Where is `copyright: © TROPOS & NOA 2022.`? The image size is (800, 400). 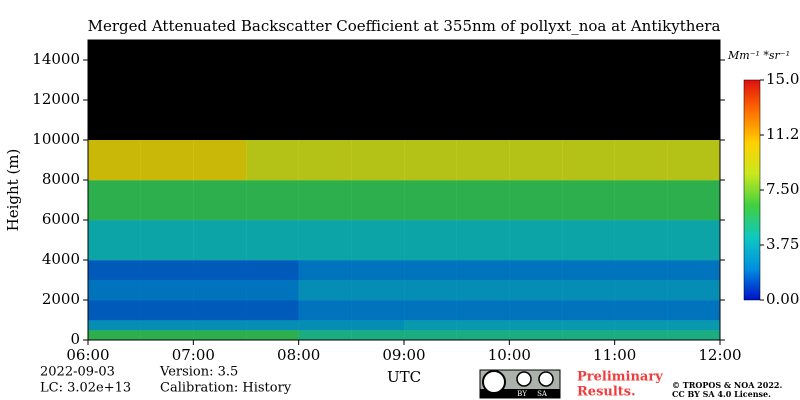
copyright: © TROPOS & NOA 2022. is located at coordinates (727, 385).